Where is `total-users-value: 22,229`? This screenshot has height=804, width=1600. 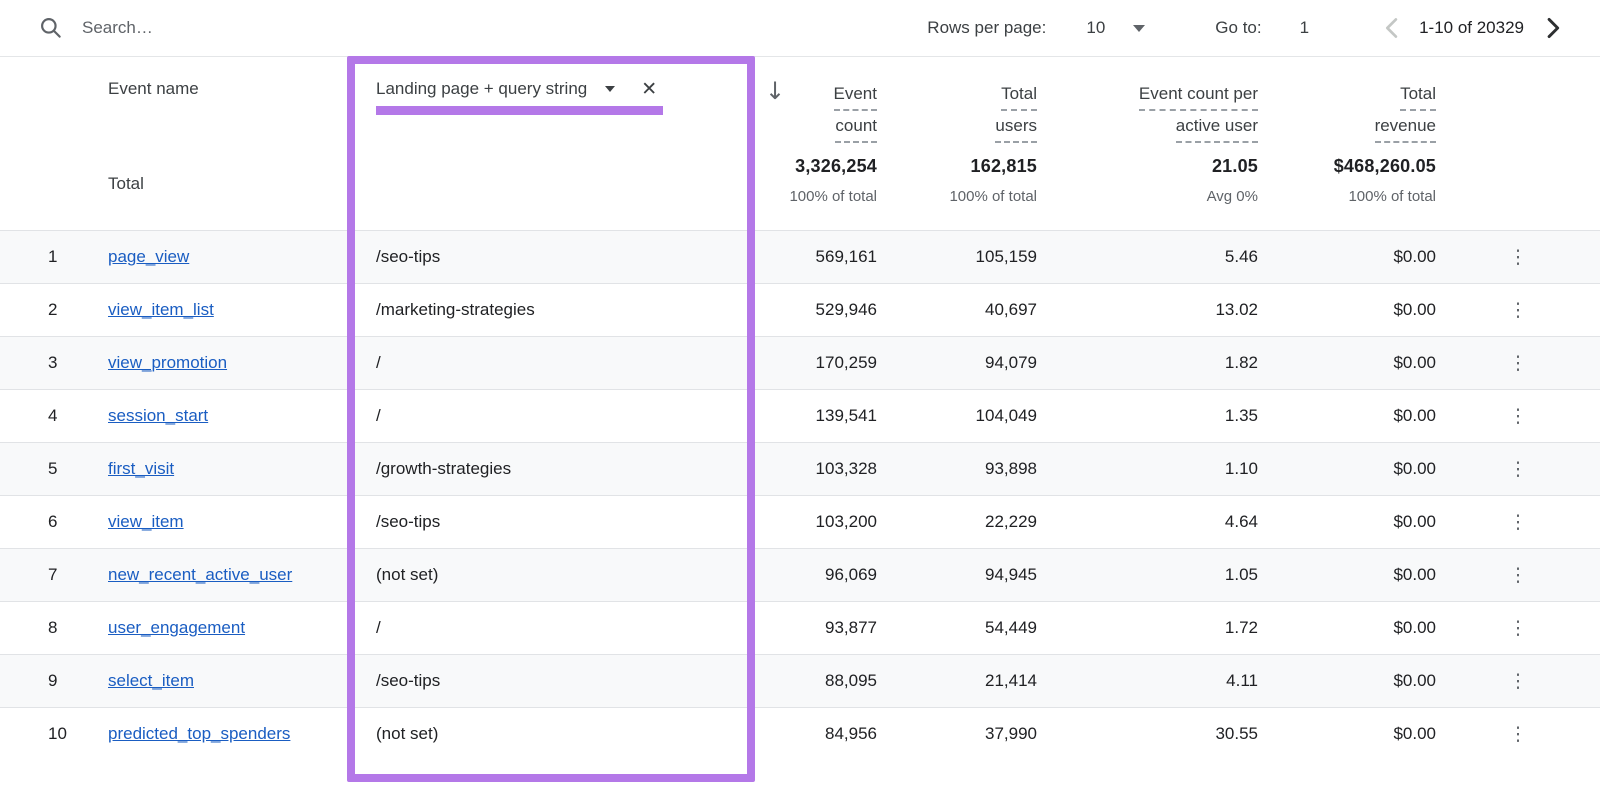
total-users-value: 22,229 is located at coordinates (1011, 521).